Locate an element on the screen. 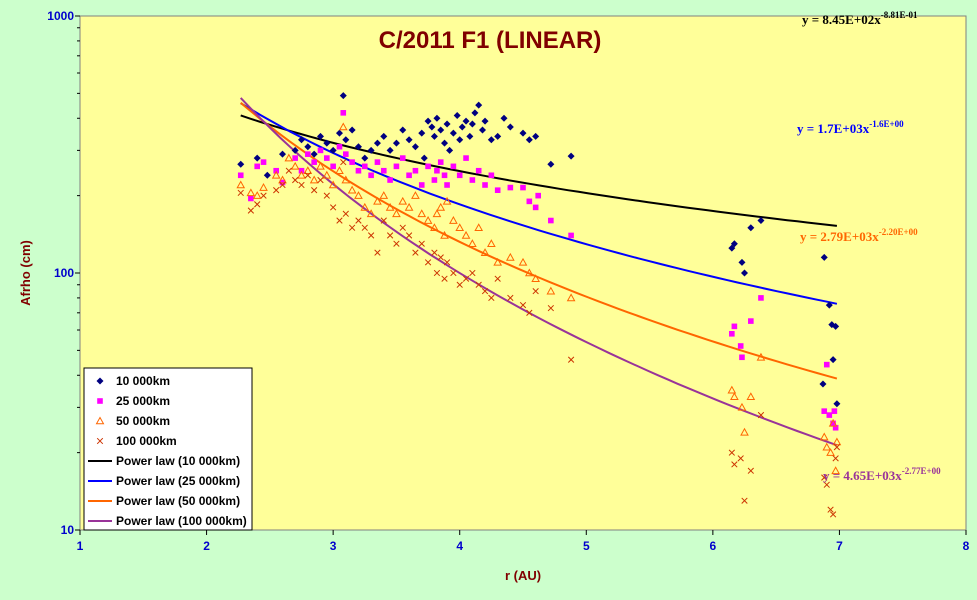 The height and width of the screenshot is (600, 977). legend-label-100000km: 100 000km is located at coordinates (146, 441).